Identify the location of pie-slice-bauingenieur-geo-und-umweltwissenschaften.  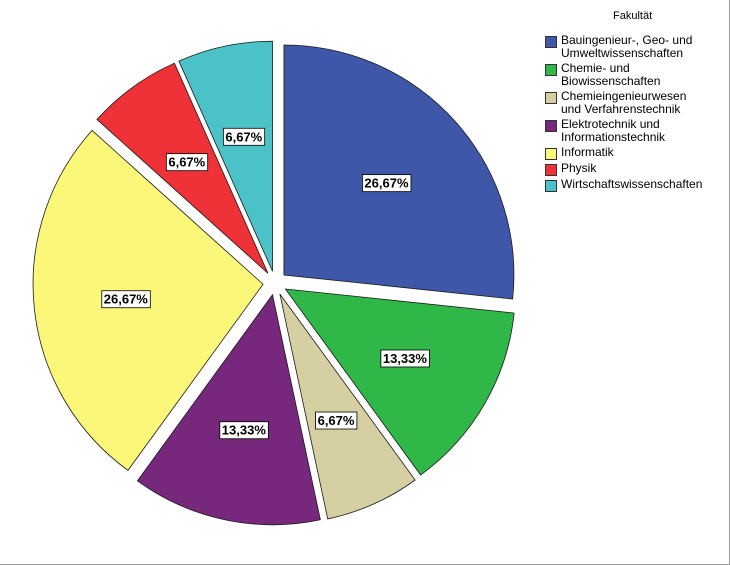
(399, 172).